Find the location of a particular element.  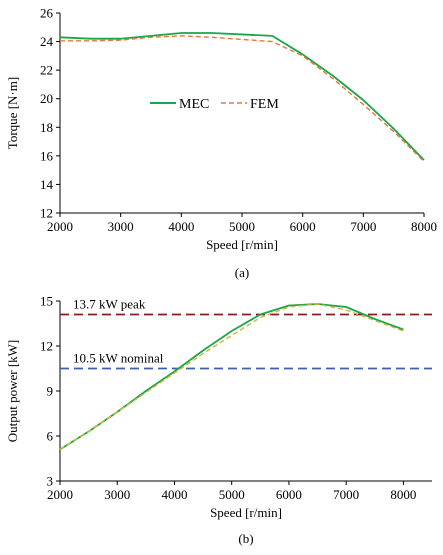

reference-line-label: 10.5 kW nominal is located at coordinates (118, 358).